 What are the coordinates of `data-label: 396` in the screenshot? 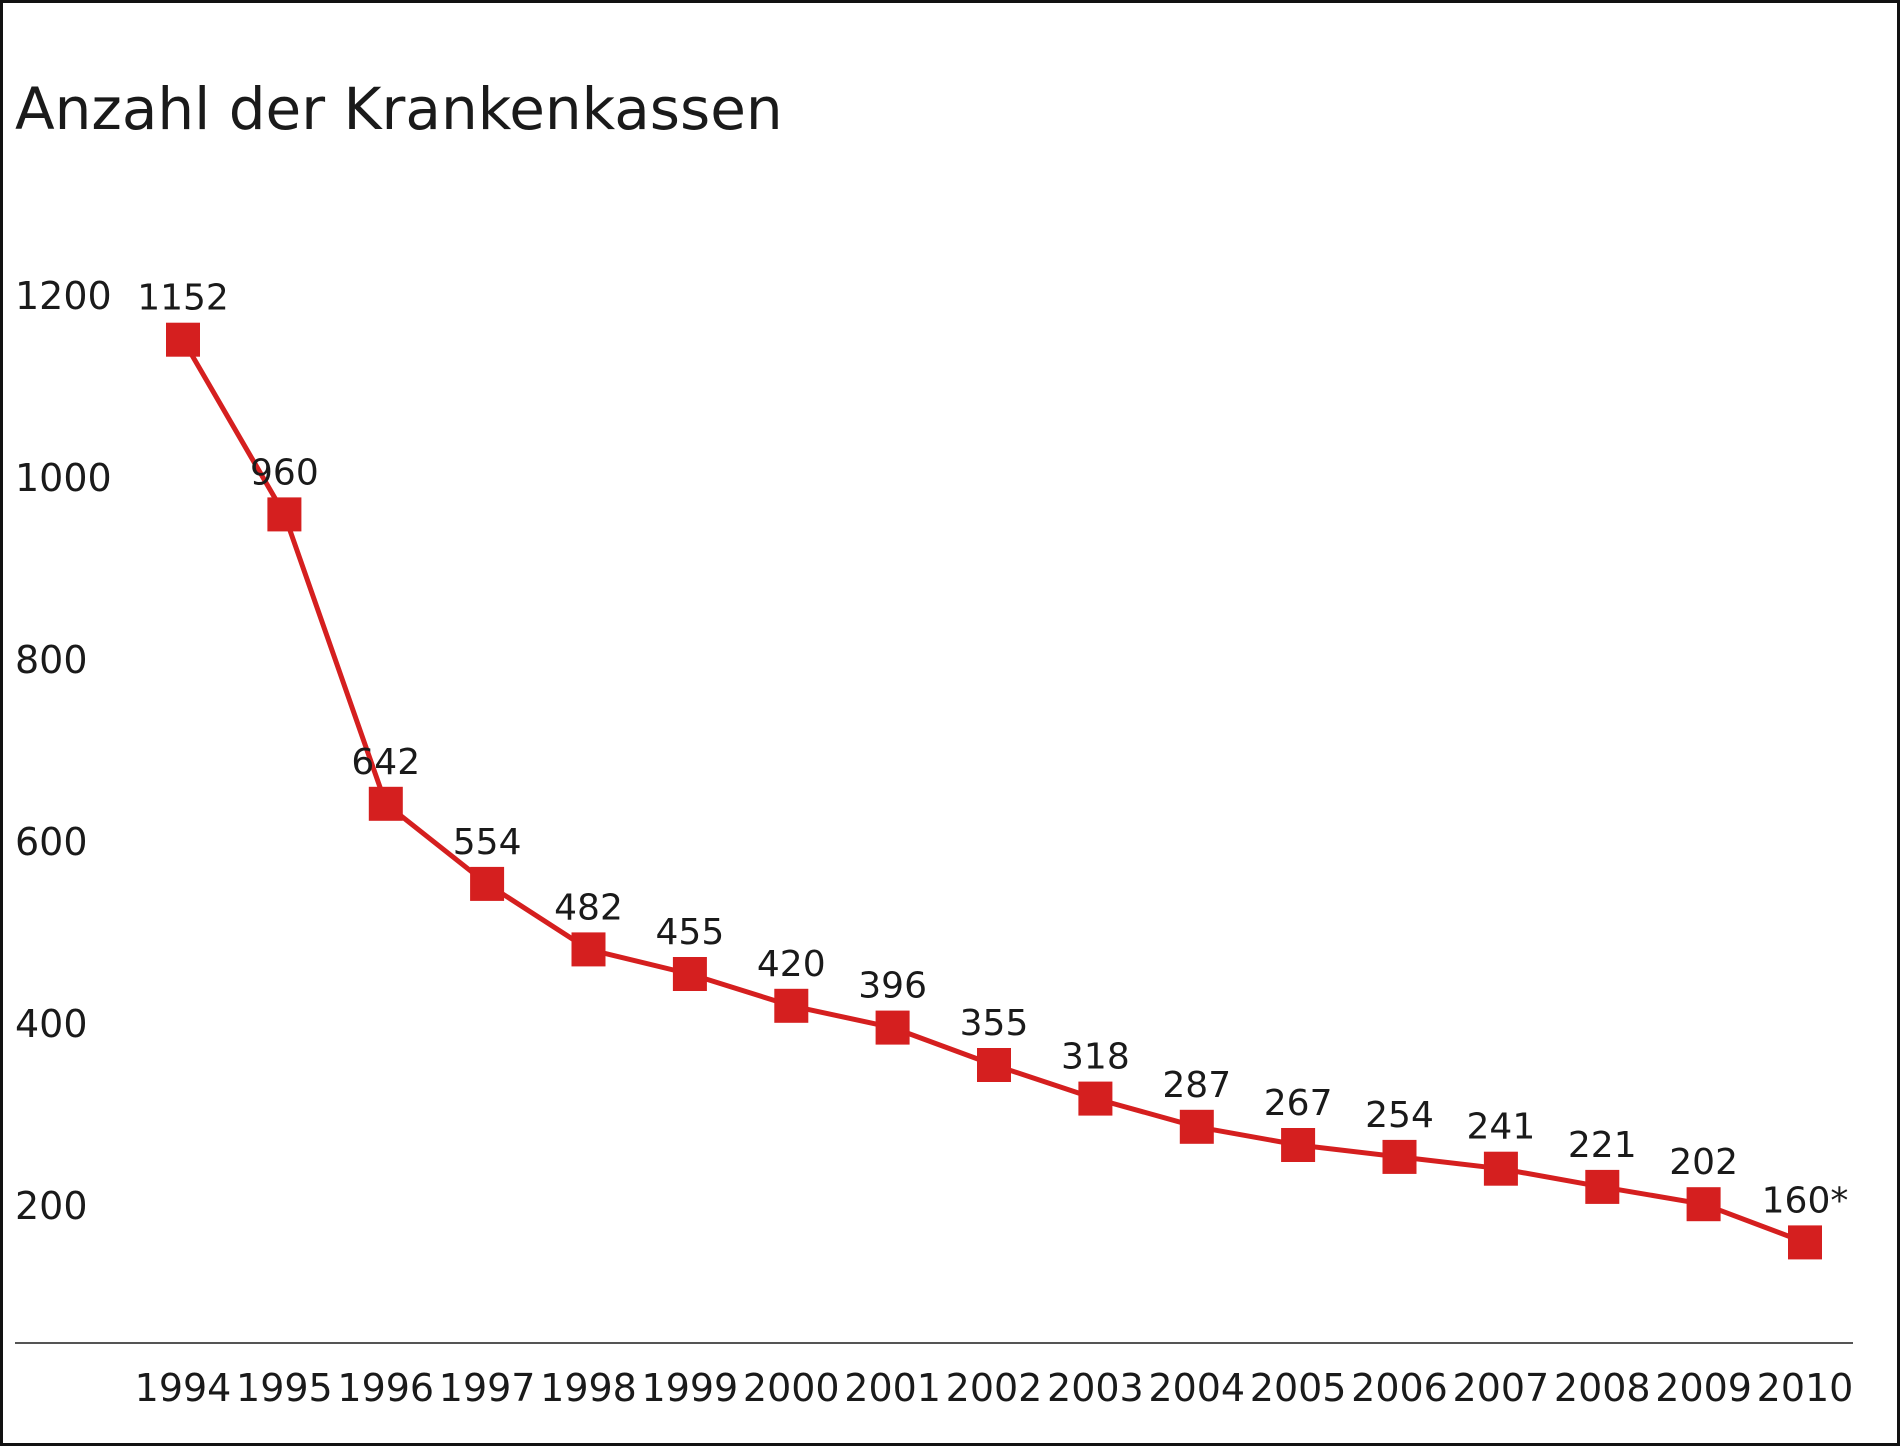 It's located at (892, 986).